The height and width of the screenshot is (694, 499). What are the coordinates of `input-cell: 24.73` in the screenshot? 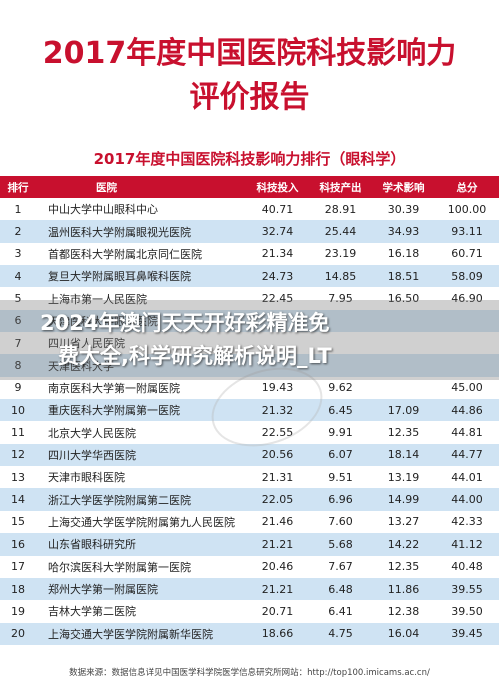 It's located at (277, 276).